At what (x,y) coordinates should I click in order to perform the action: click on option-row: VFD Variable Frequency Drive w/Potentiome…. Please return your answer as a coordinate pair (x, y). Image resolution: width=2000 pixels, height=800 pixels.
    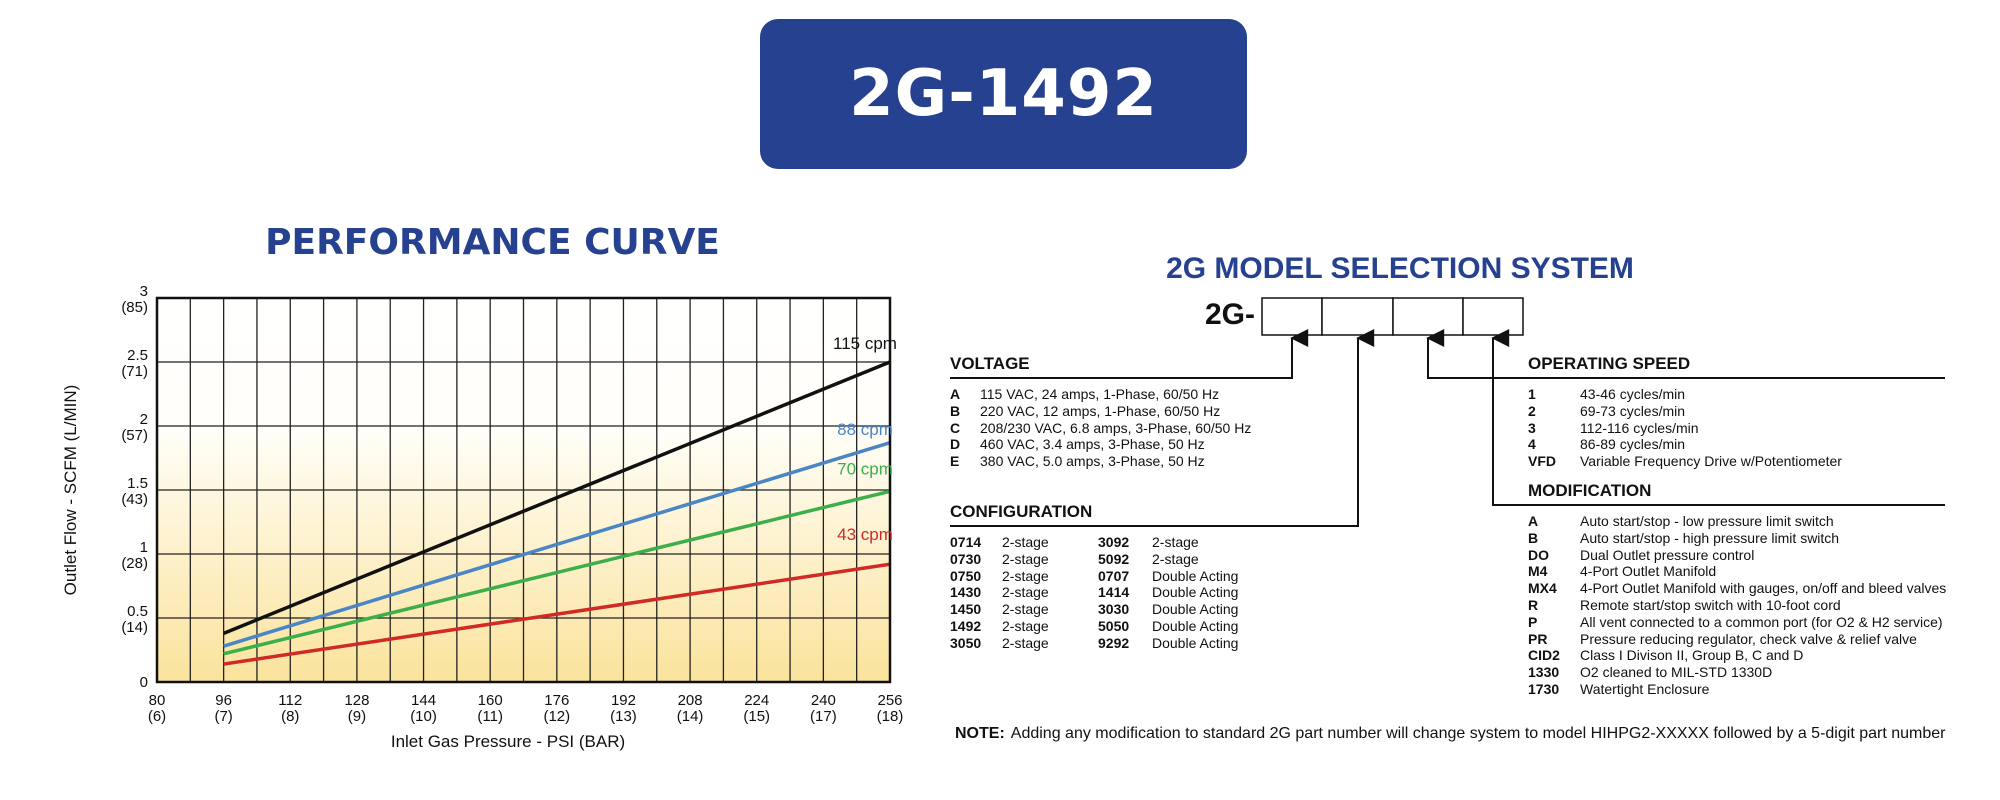
    Looking at the image, I should click on (1685, 461).